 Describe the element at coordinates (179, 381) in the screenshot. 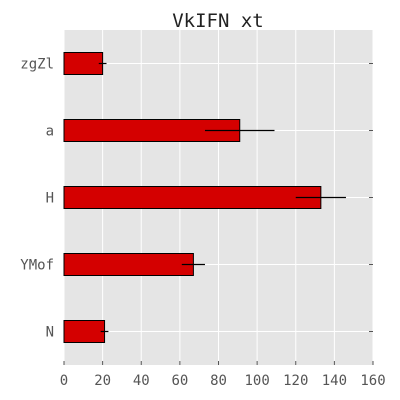

I see `x-tick-label: 60` at that location.